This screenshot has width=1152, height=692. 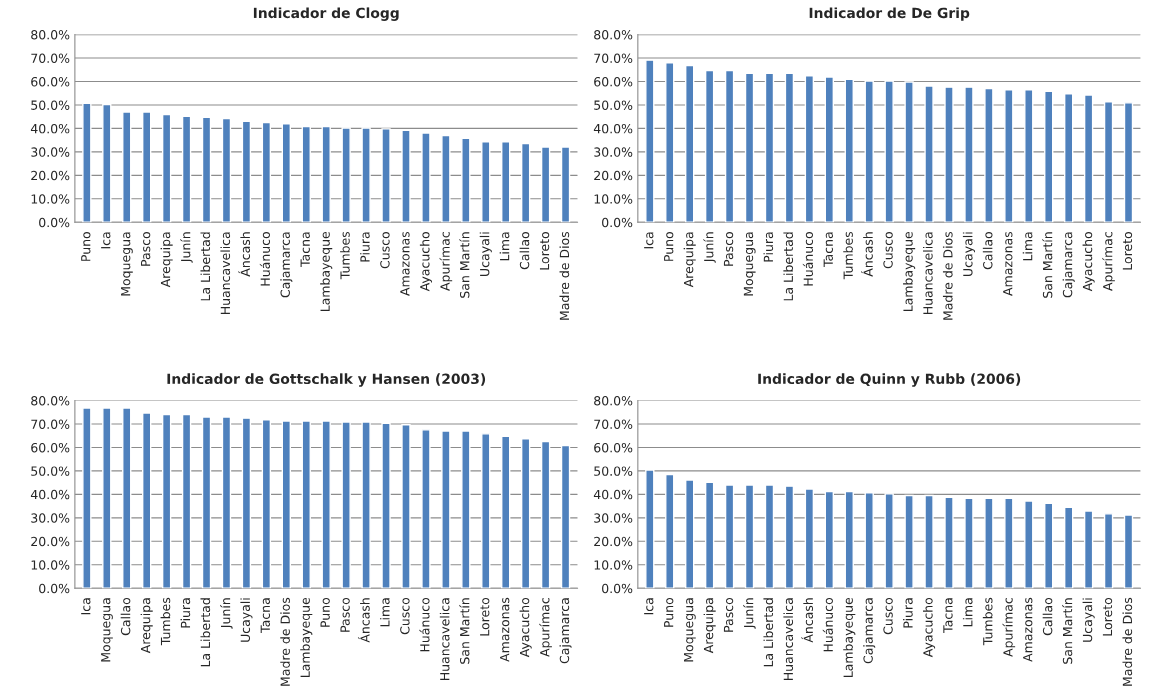 I want to click on y-tick-label: 10.0%, so click(x=613, y=199).